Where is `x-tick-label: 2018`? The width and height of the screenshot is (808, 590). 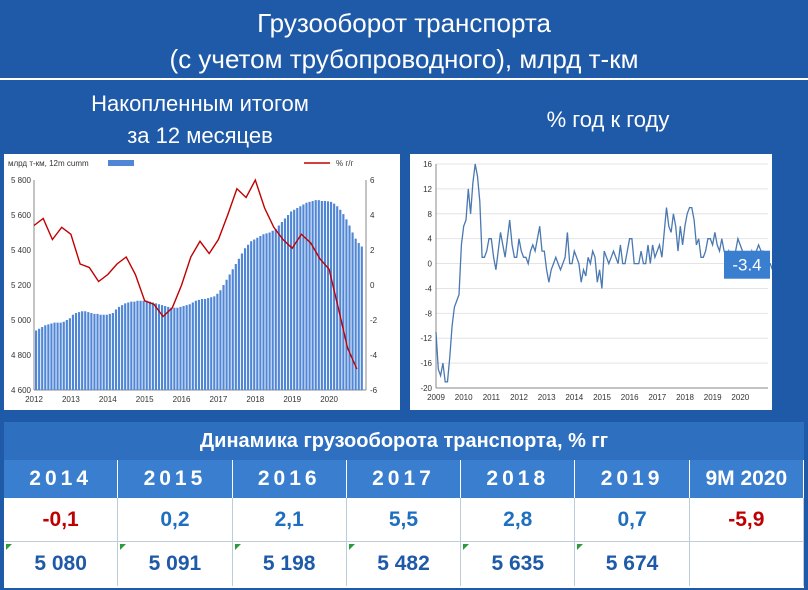 x-tick-label: 2018 is located at coordinates (255, 399).